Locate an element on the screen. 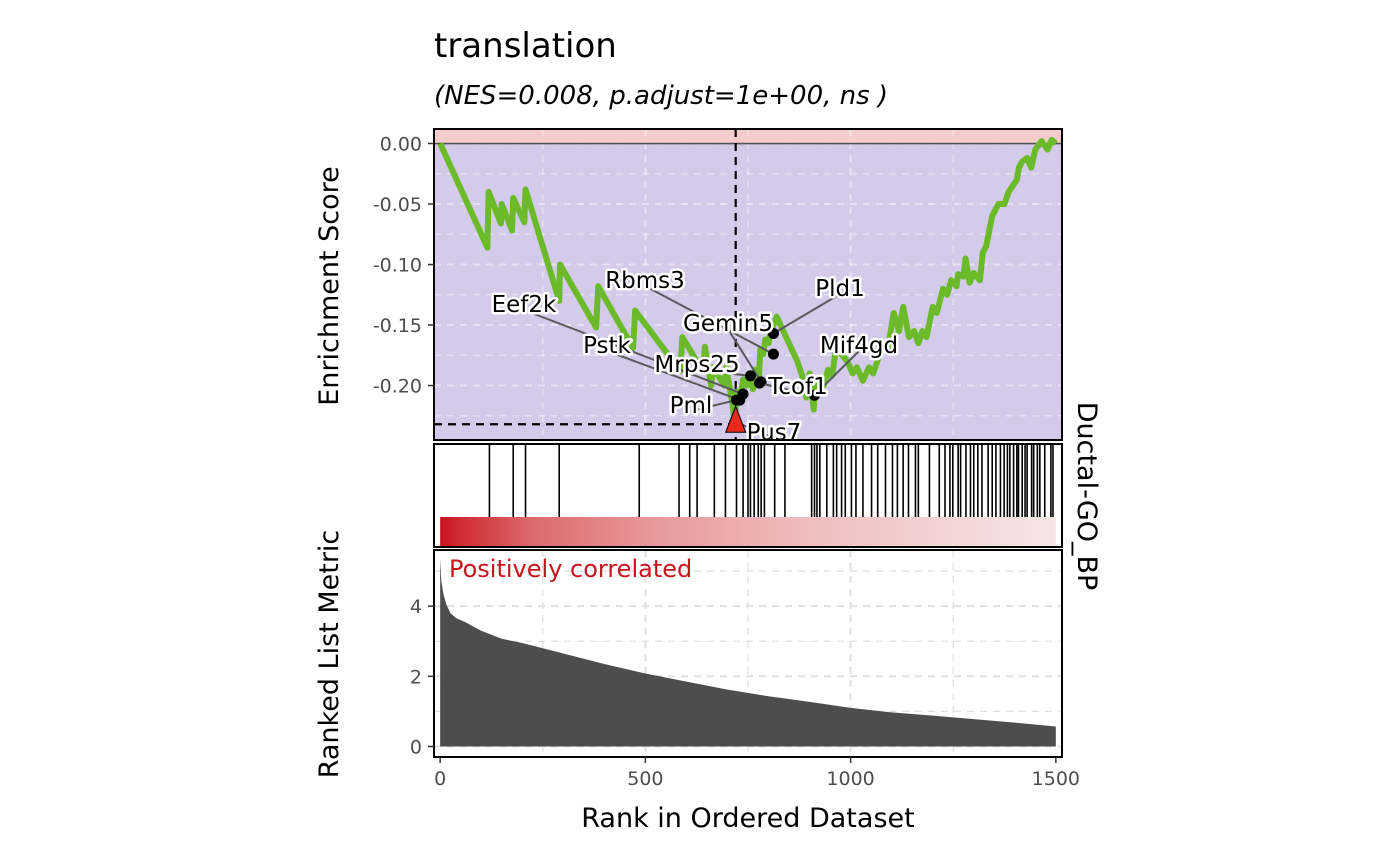 This screenshot has width=1400, height=866. x-tick-label: 1000 is located at coordinates (850, 779).